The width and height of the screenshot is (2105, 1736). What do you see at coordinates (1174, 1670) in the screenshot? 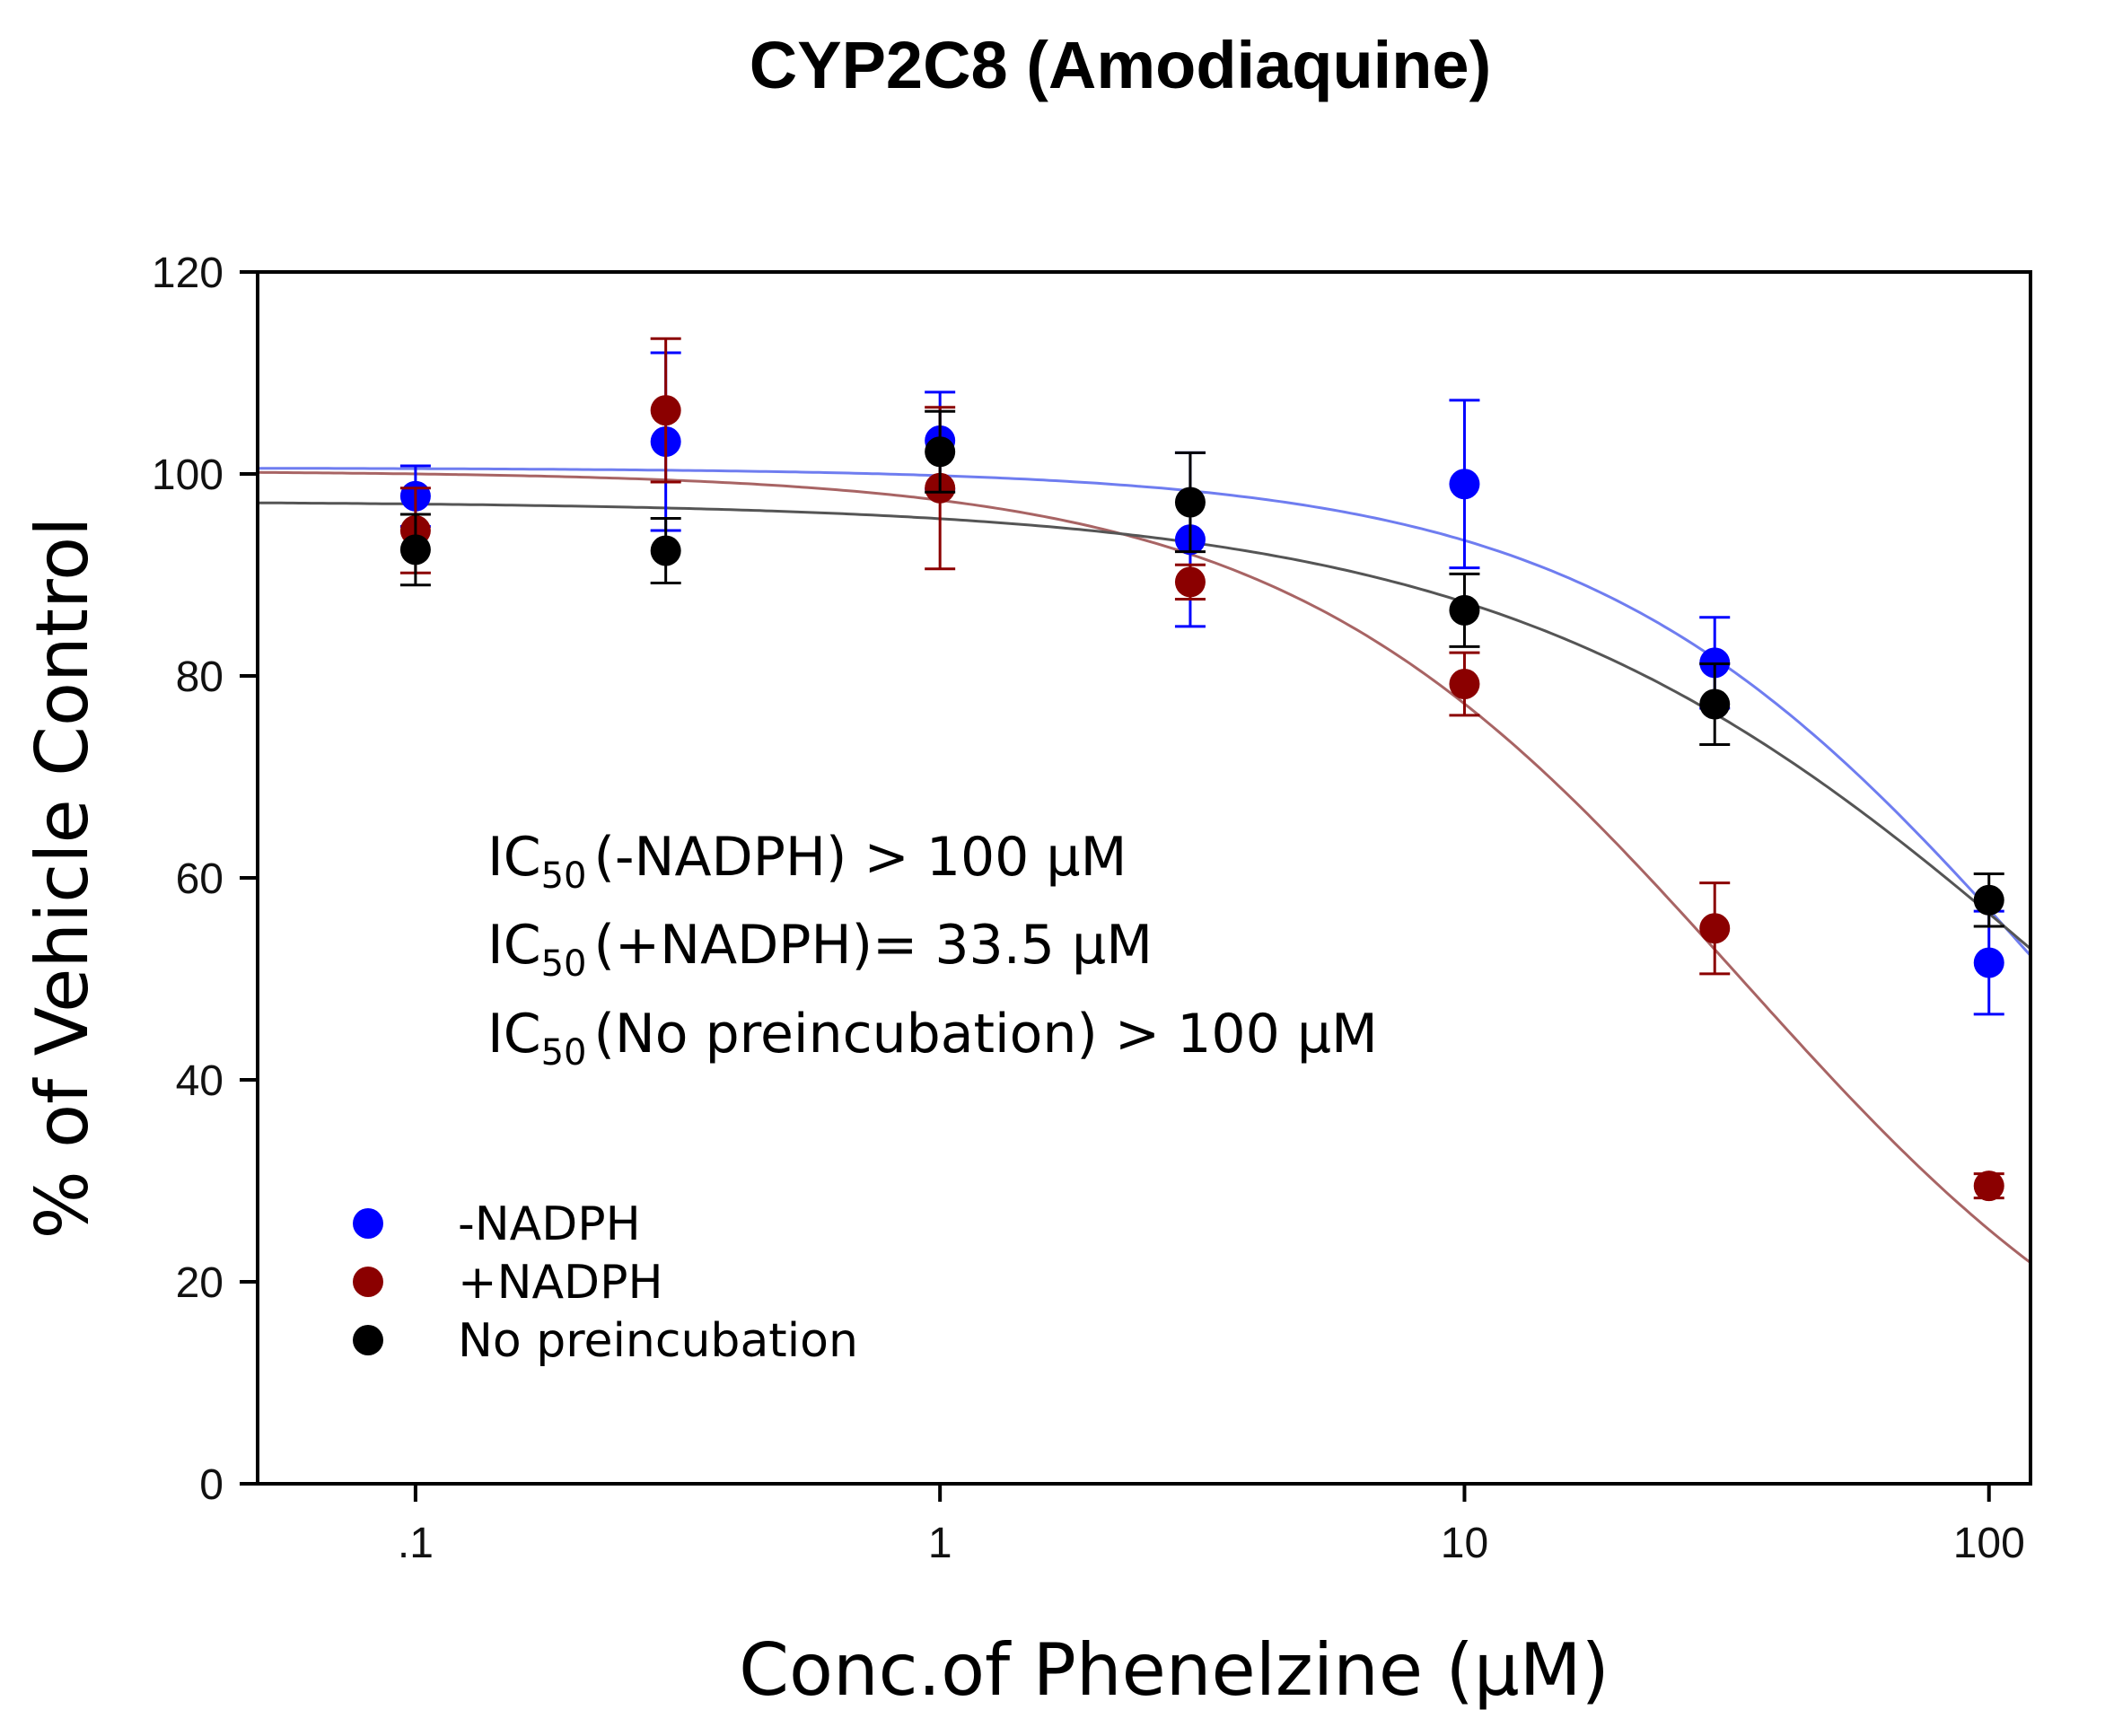
I see `x-axis-label: Conc.of Phenelzine (µM)` at bounding box center [1174, 1670].